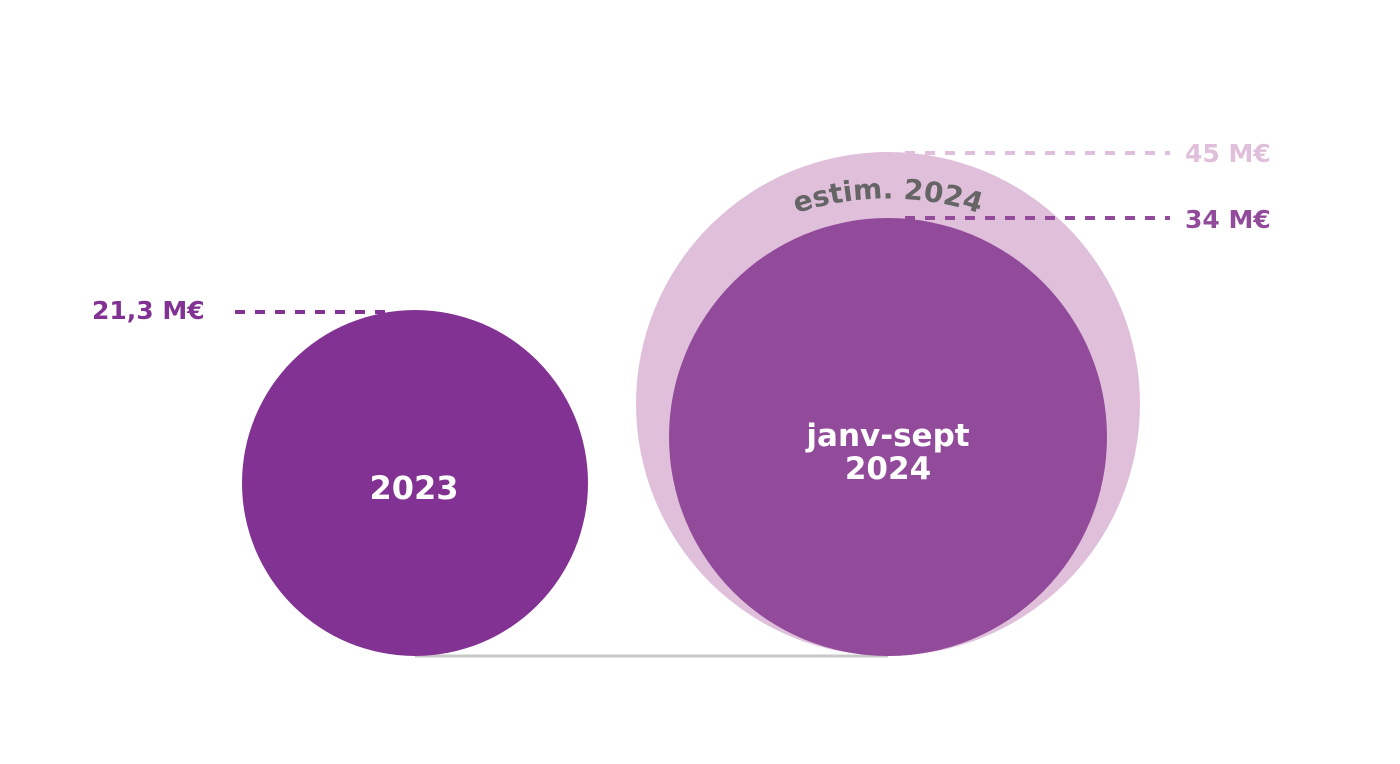 The height and width of the screenshot is (764, 1400). Describe the element at coordinates (888, 469) in the screenshot. I see `bubble-label-2024: 2024` at that location.